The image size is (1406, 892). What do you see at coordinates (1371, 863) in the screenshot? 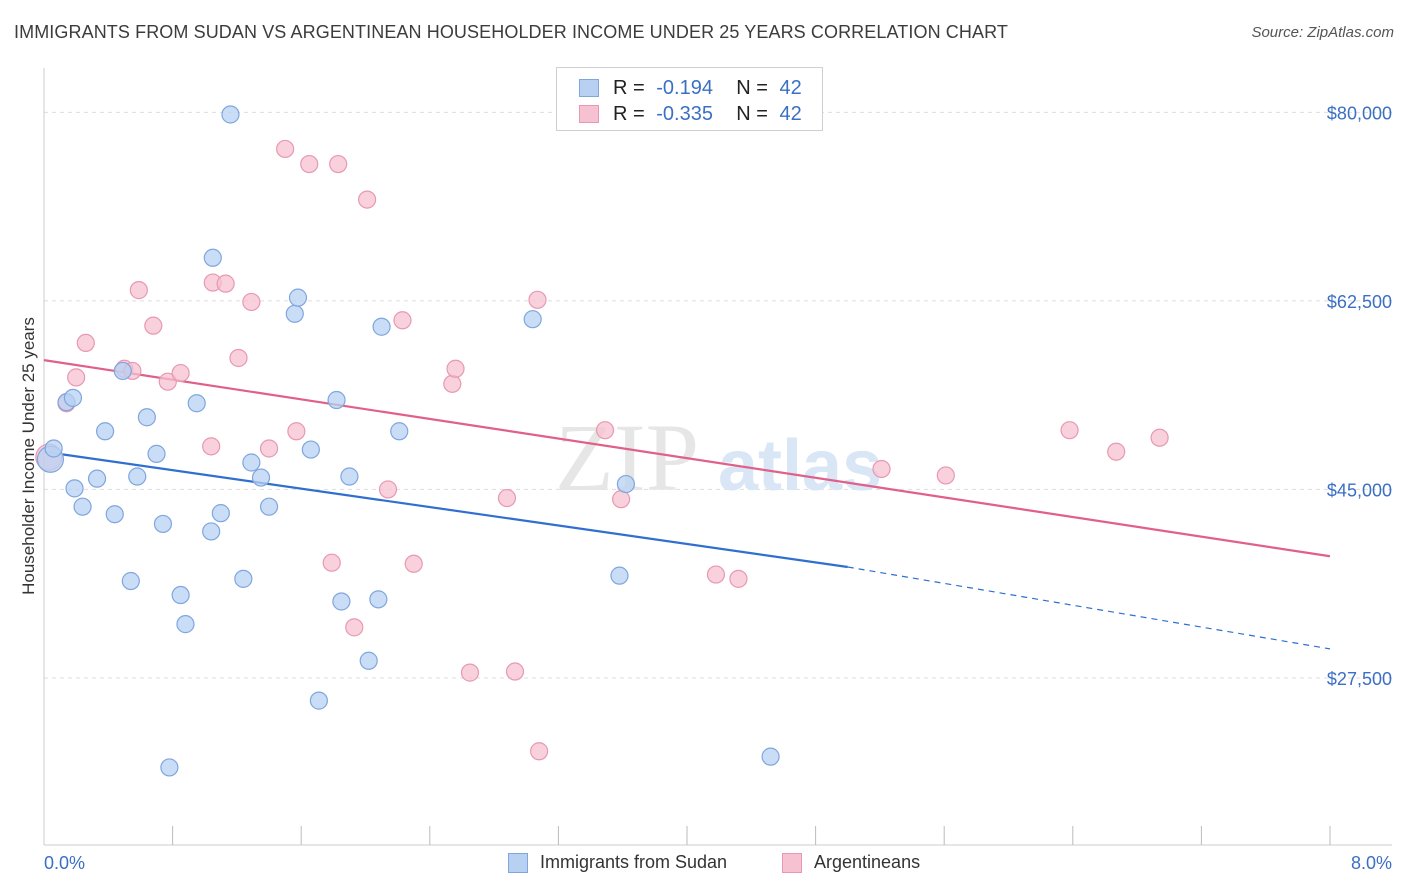
I see `x-tick-label-max: 8.0%` at bounding box center [1371, 863].